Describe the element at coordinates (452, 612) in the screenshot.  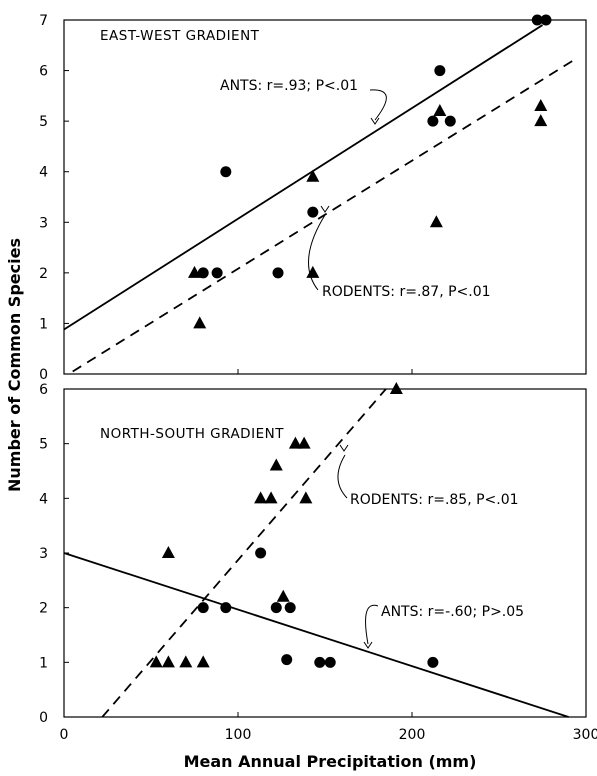
I see `north-south-ants-annotation: ANTS: r=-.60; P>.05` at that location.